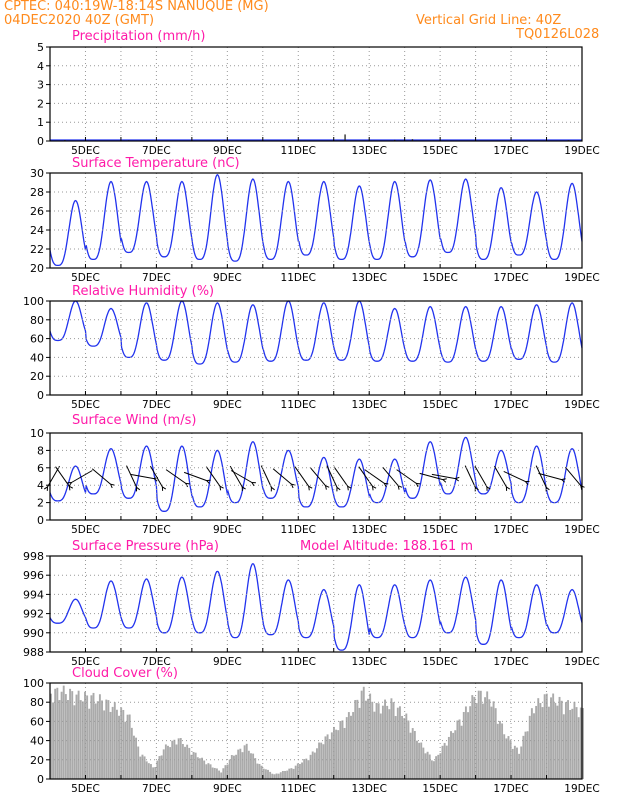  I want to click on chart-annotation: Model Altitude: 188.161 m, so click(386, 546).